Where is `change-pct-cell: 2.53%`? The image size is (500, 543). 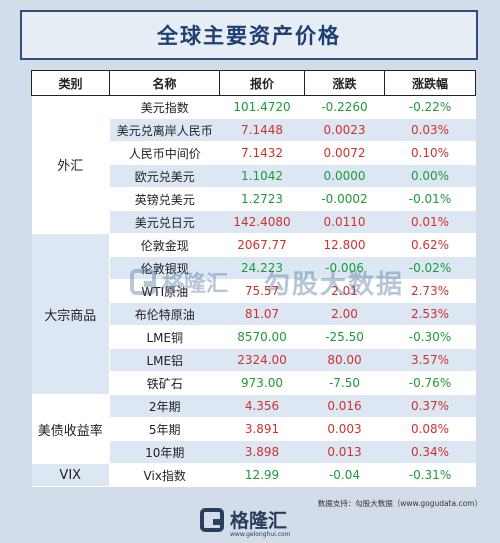 change-pct-cell: 2.53% is located at coordinates (430, 314).